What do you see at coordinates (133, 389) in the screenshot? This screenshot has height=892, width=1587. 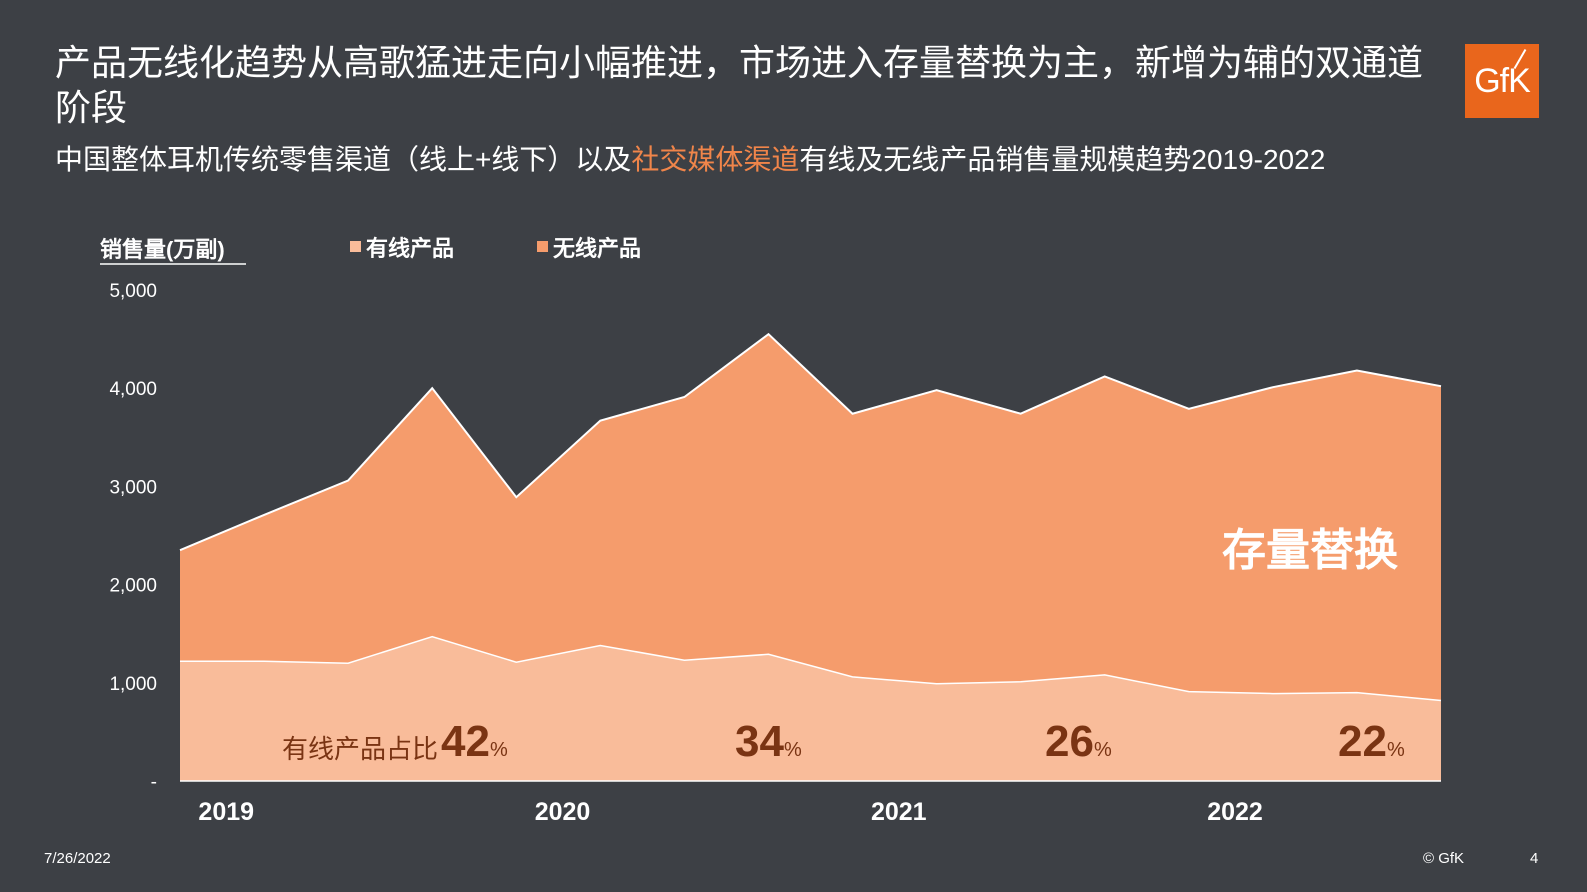 I see `y-tick-label: 4,000` at bounding box center [133, 389].